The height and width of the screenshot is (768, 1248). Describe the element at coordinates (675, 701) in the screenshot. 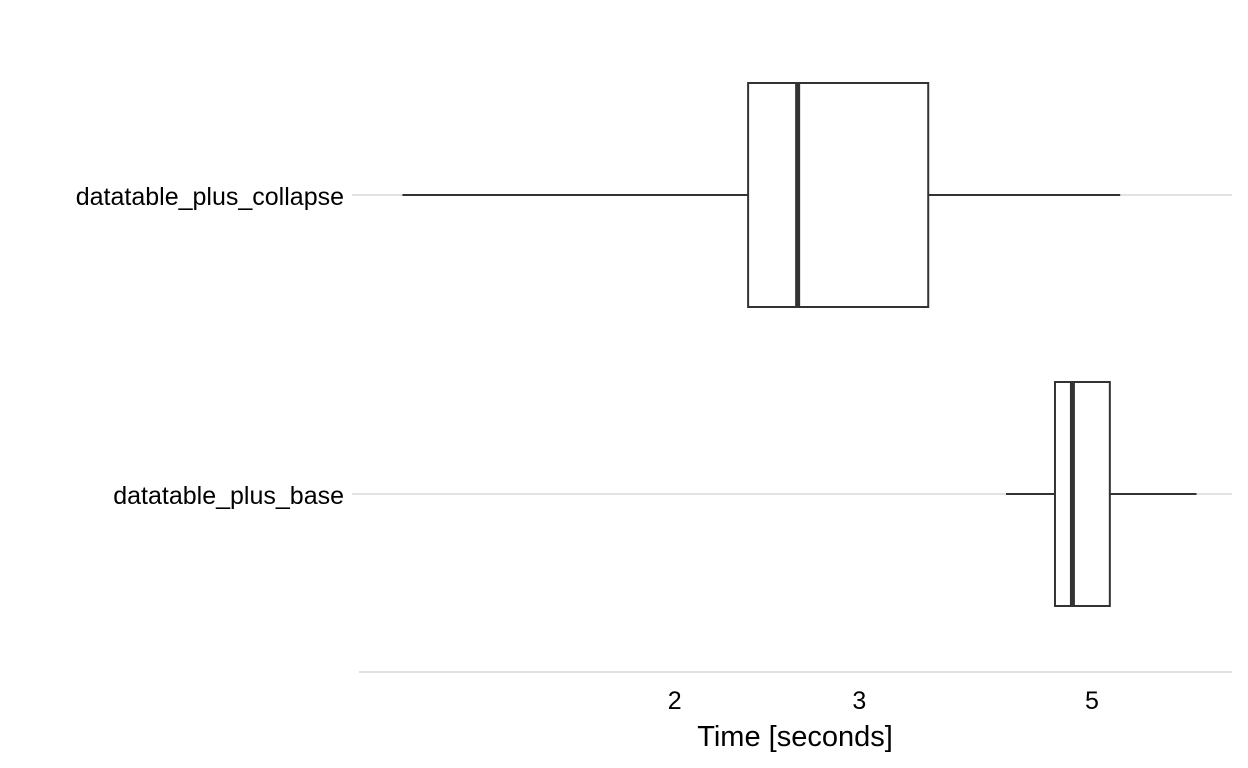

I see `x-tick-label: 2` at that location.